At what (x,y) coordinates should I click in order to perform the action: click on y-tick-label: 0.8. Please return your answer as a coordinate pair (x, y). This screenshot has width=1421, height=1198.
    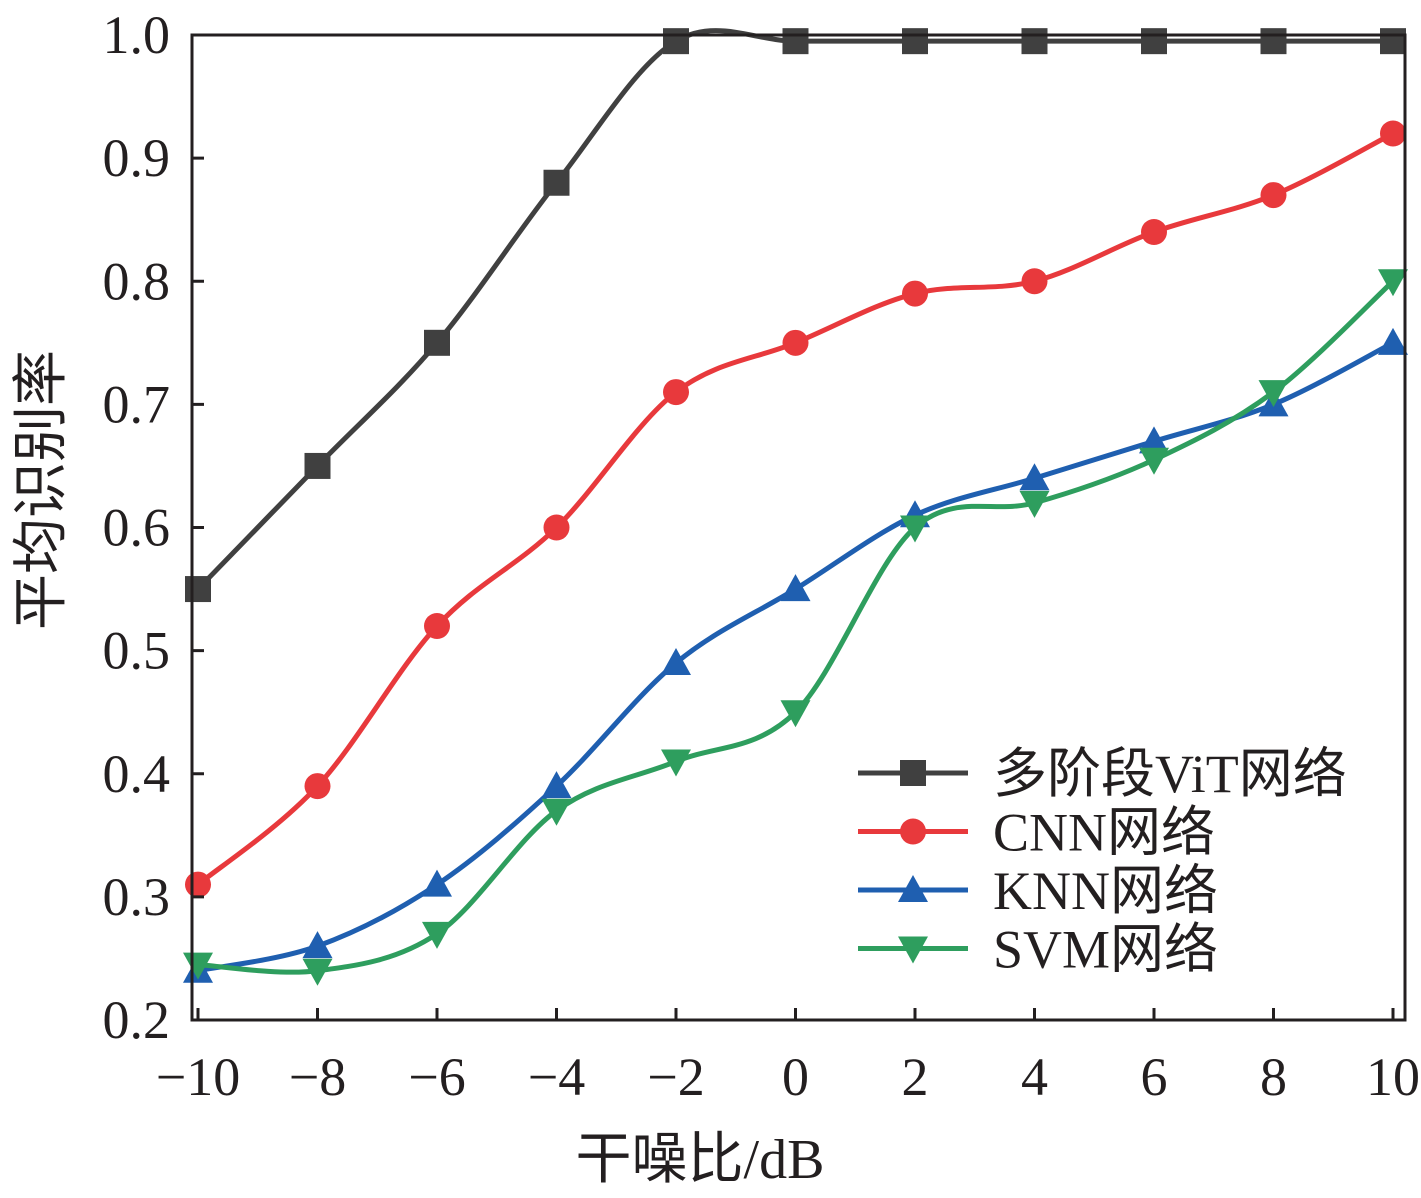
    Looking at the image, I should click on (137, 281).